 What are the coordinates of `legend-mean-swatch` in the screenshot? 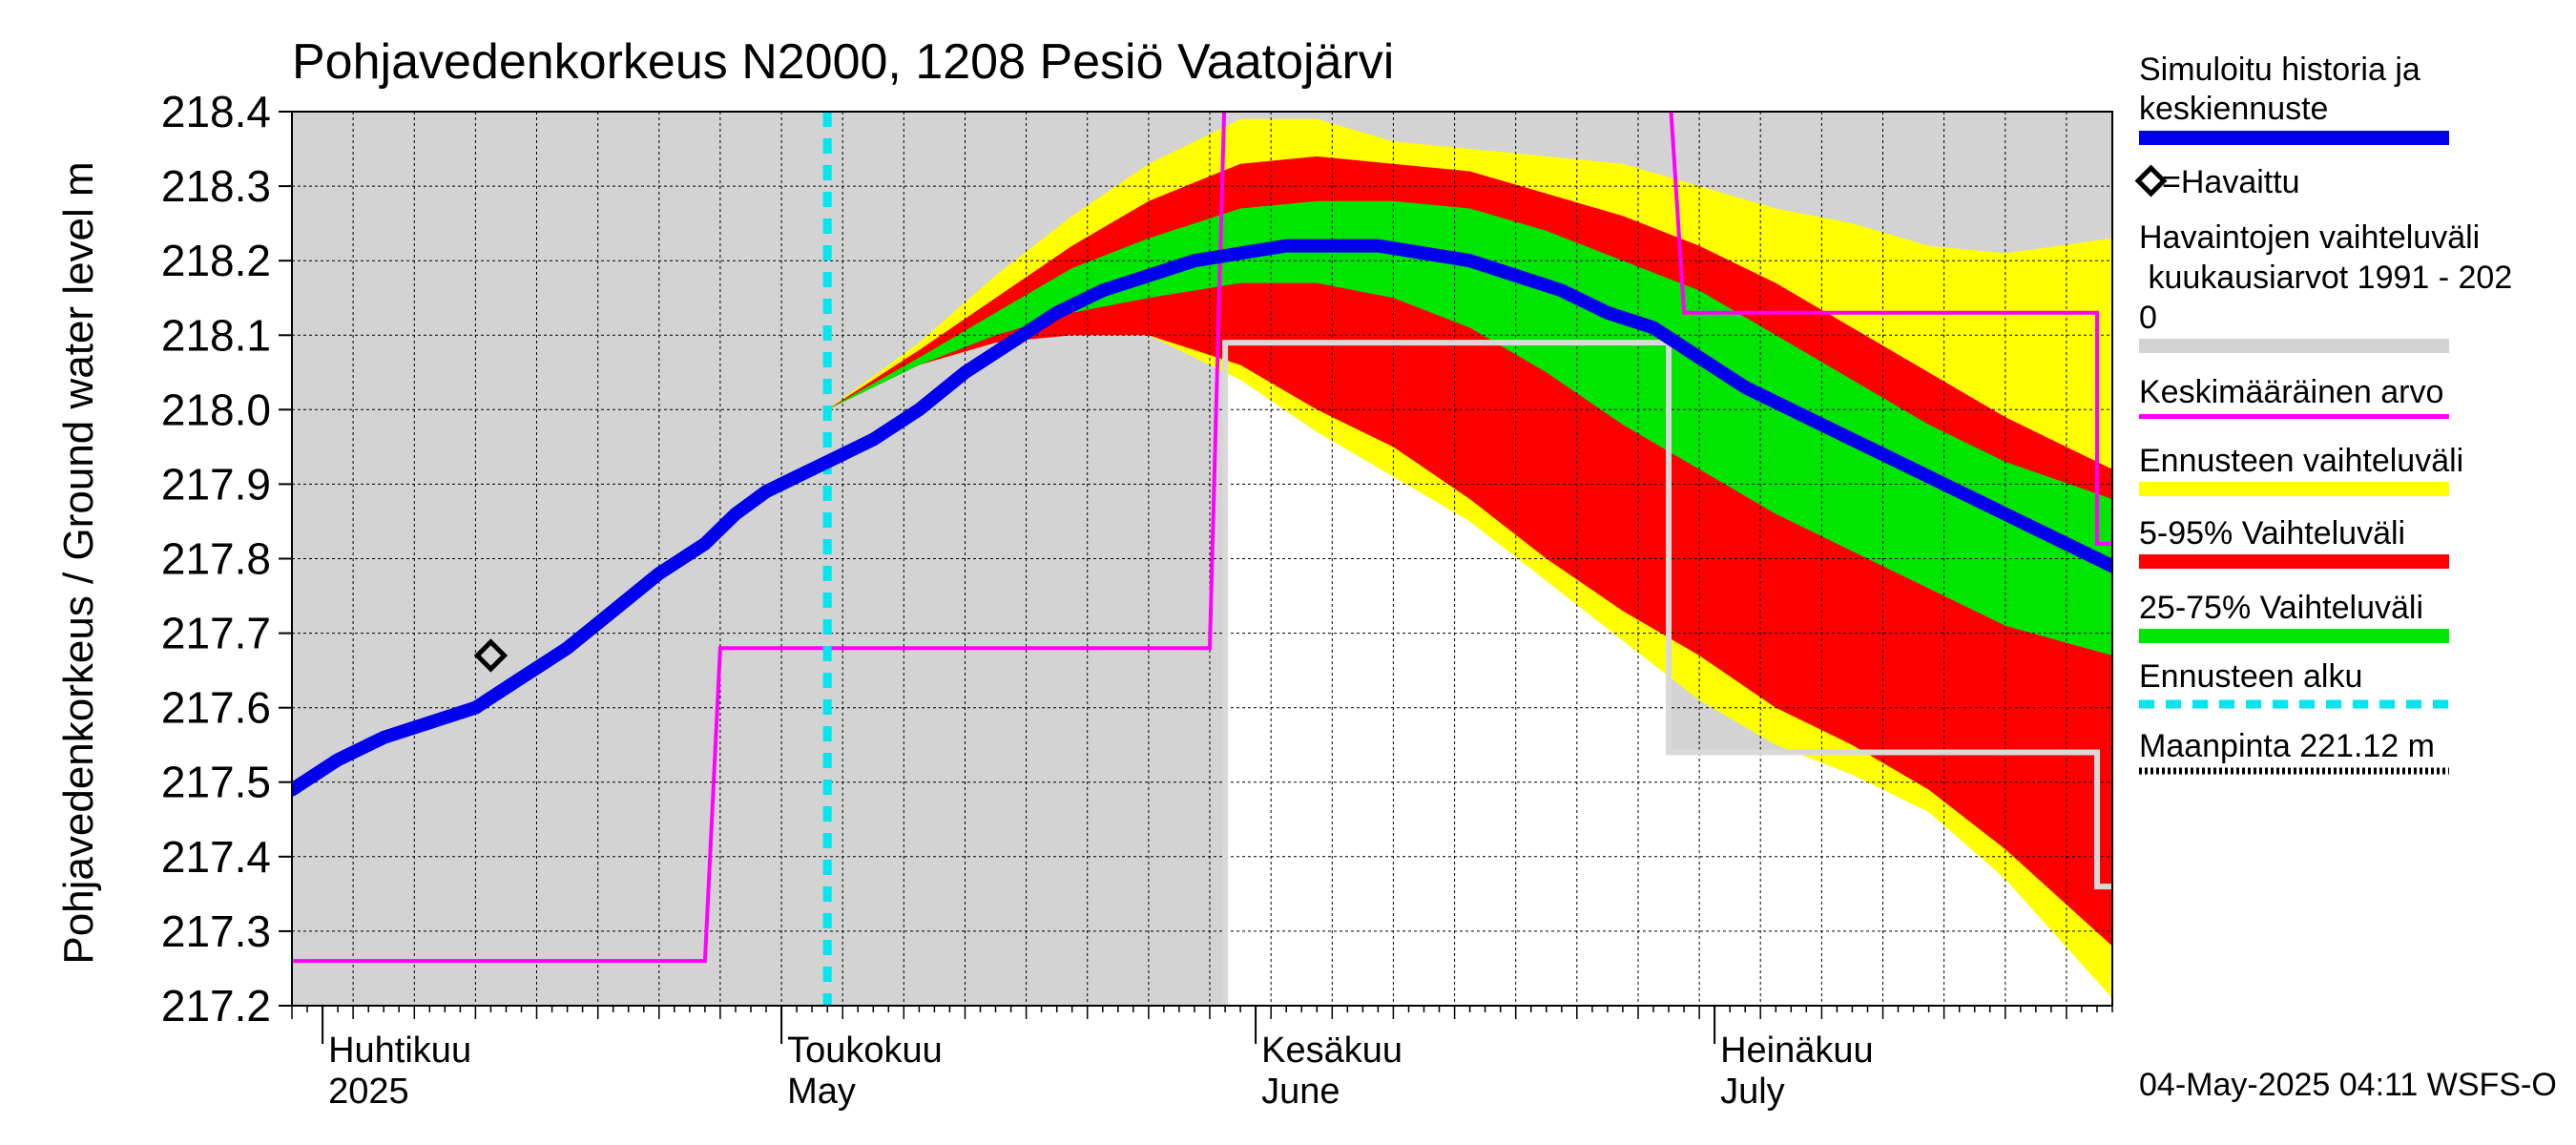 It's located at (2294, 417).